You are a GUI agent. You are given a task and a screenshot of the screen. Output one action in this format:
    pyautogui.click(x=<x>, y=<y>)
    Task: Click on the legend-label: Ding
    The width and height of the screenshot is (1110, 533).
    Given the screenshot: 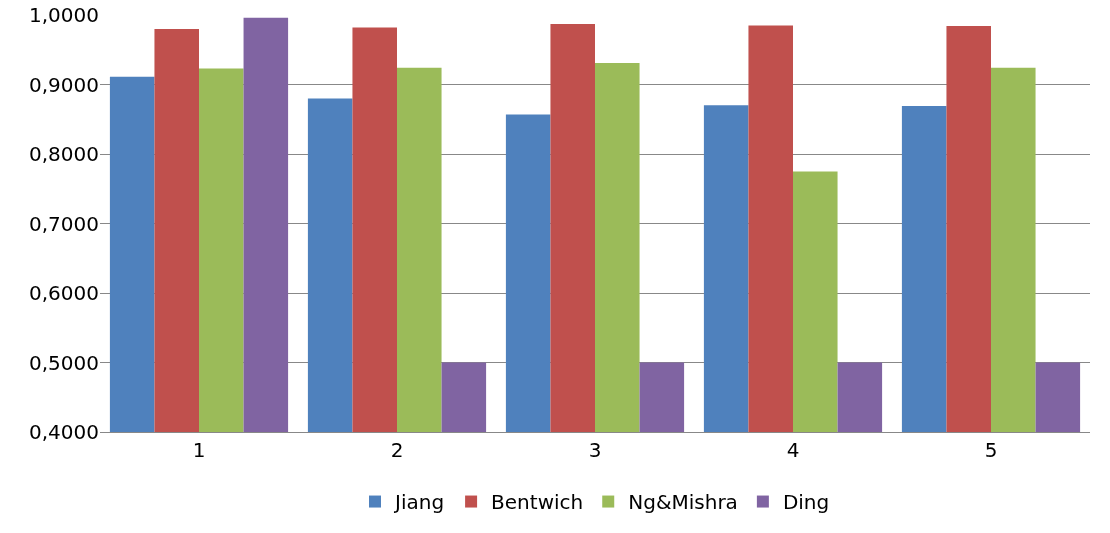 What is the action you would take?
    pyautogui.click(x=806, y=502)
    